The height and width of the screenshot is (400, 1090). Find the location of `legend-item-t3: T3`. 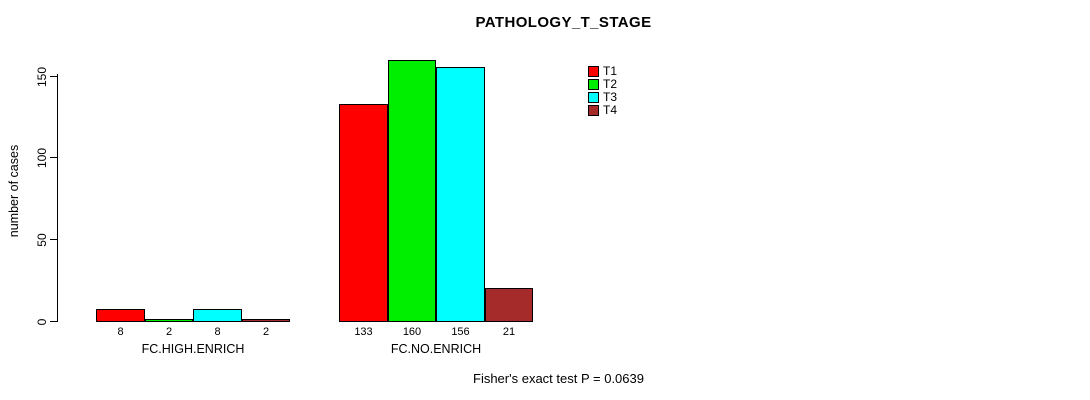

legend-item-t3: T3 is located at coordinates (603, 97).